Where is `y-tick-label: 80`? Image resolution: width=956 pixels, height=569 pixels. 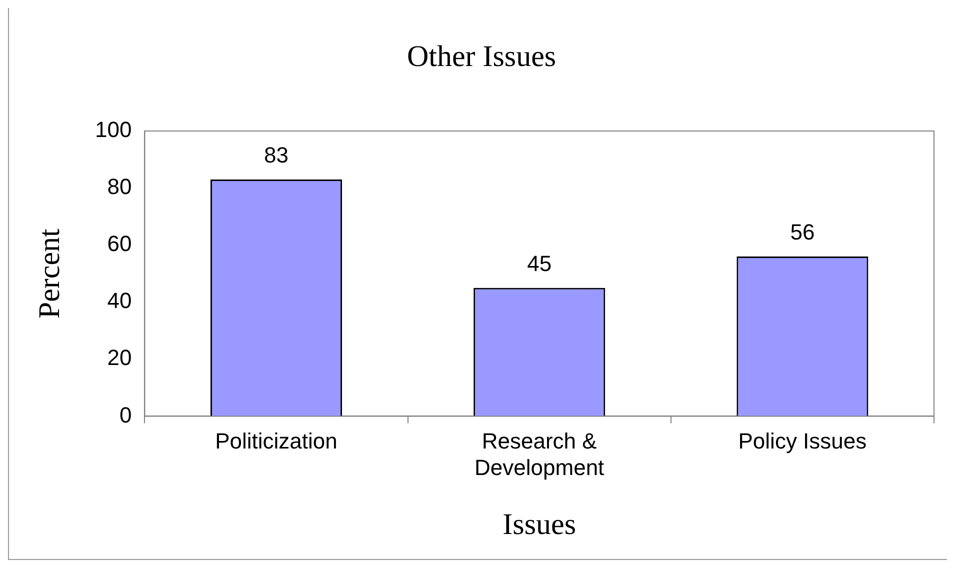 y-tick-label: 80 is located at coordinates (119, 187).